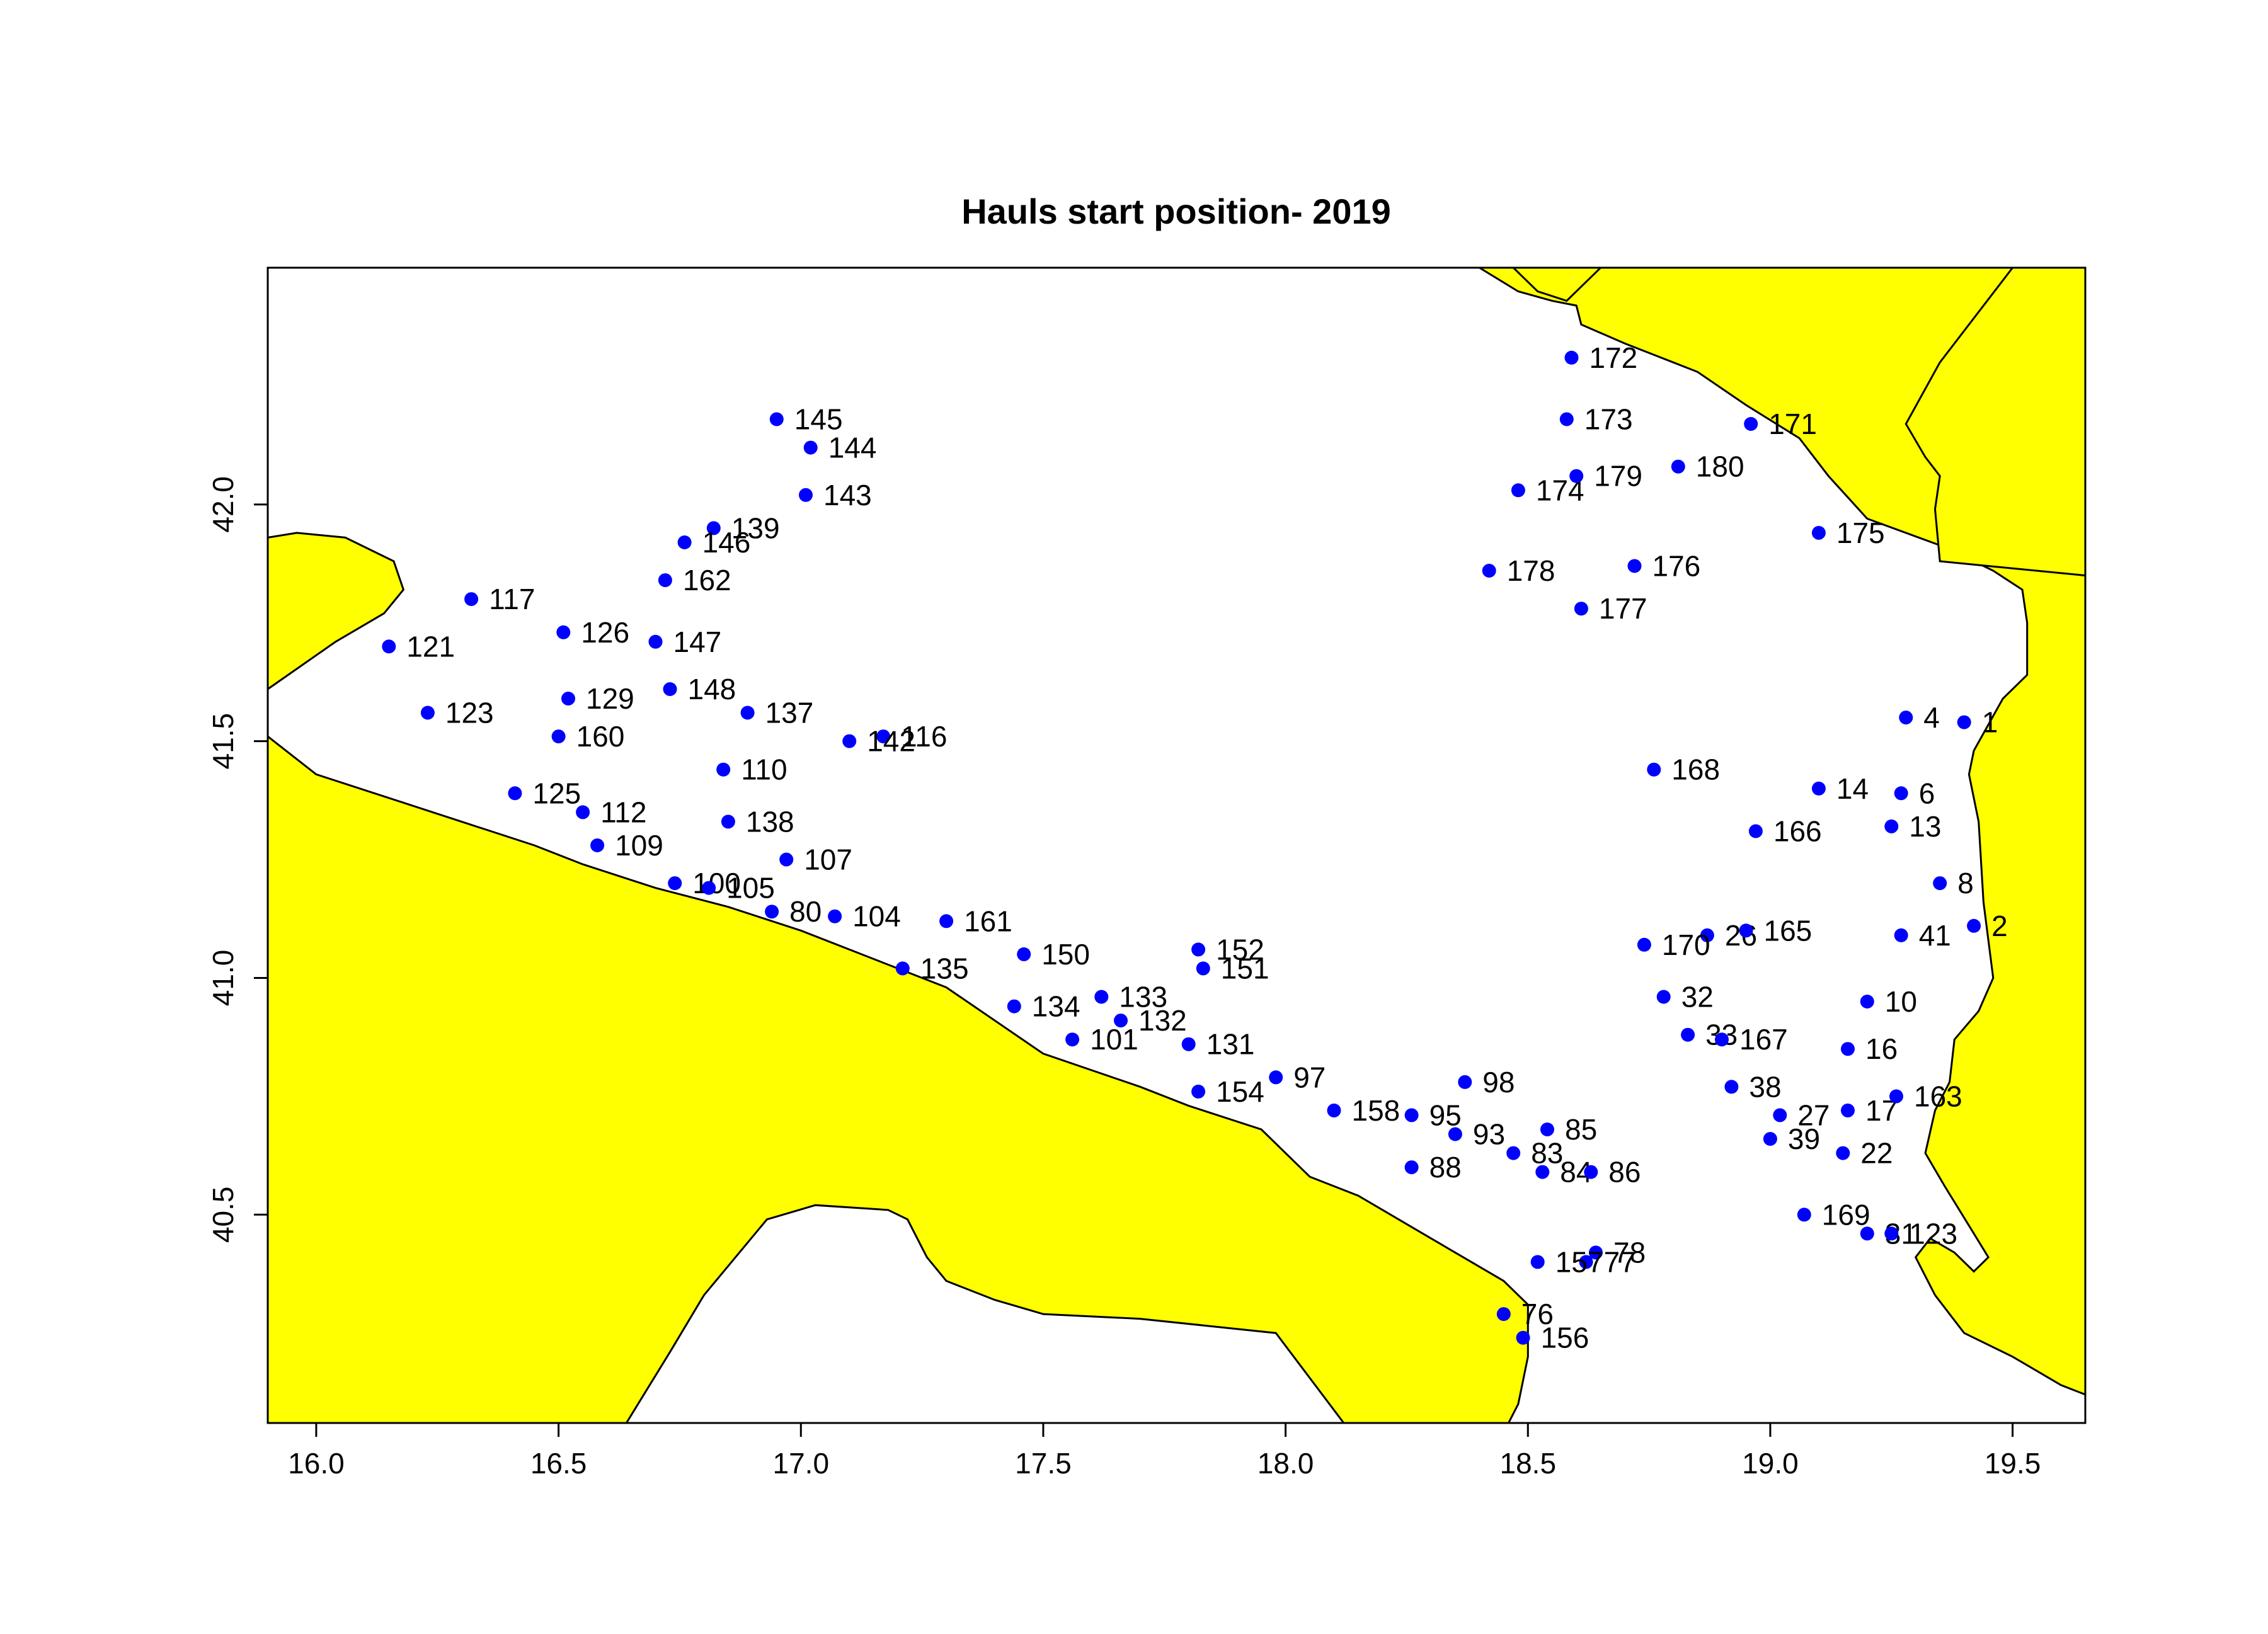 This screenshot has height=1634, width=2268. Describe the element at coordinates (1931, 717) in the screenshot. I see `haul-label: 4` at that location.